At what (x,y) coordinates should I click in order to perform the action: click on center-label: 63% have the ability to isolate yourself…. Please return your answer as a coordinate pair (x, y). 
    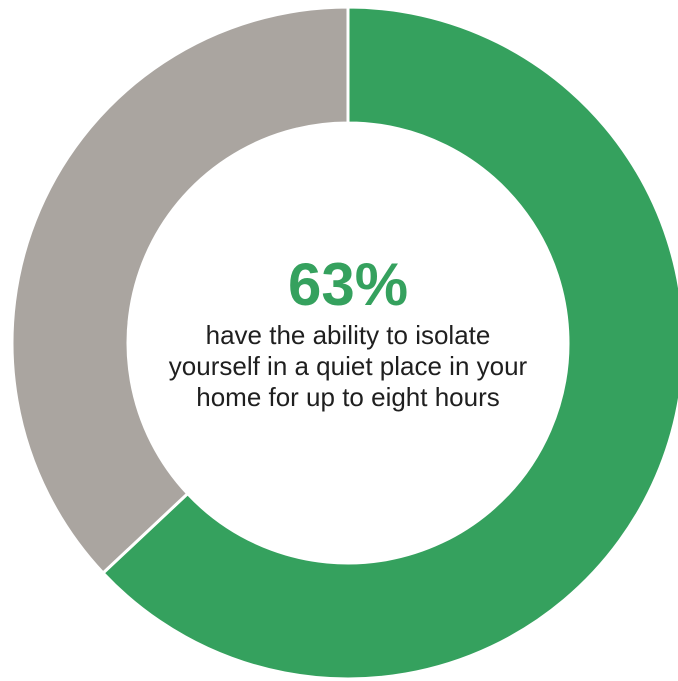
    Looking at the image, I should click on (348, 332).